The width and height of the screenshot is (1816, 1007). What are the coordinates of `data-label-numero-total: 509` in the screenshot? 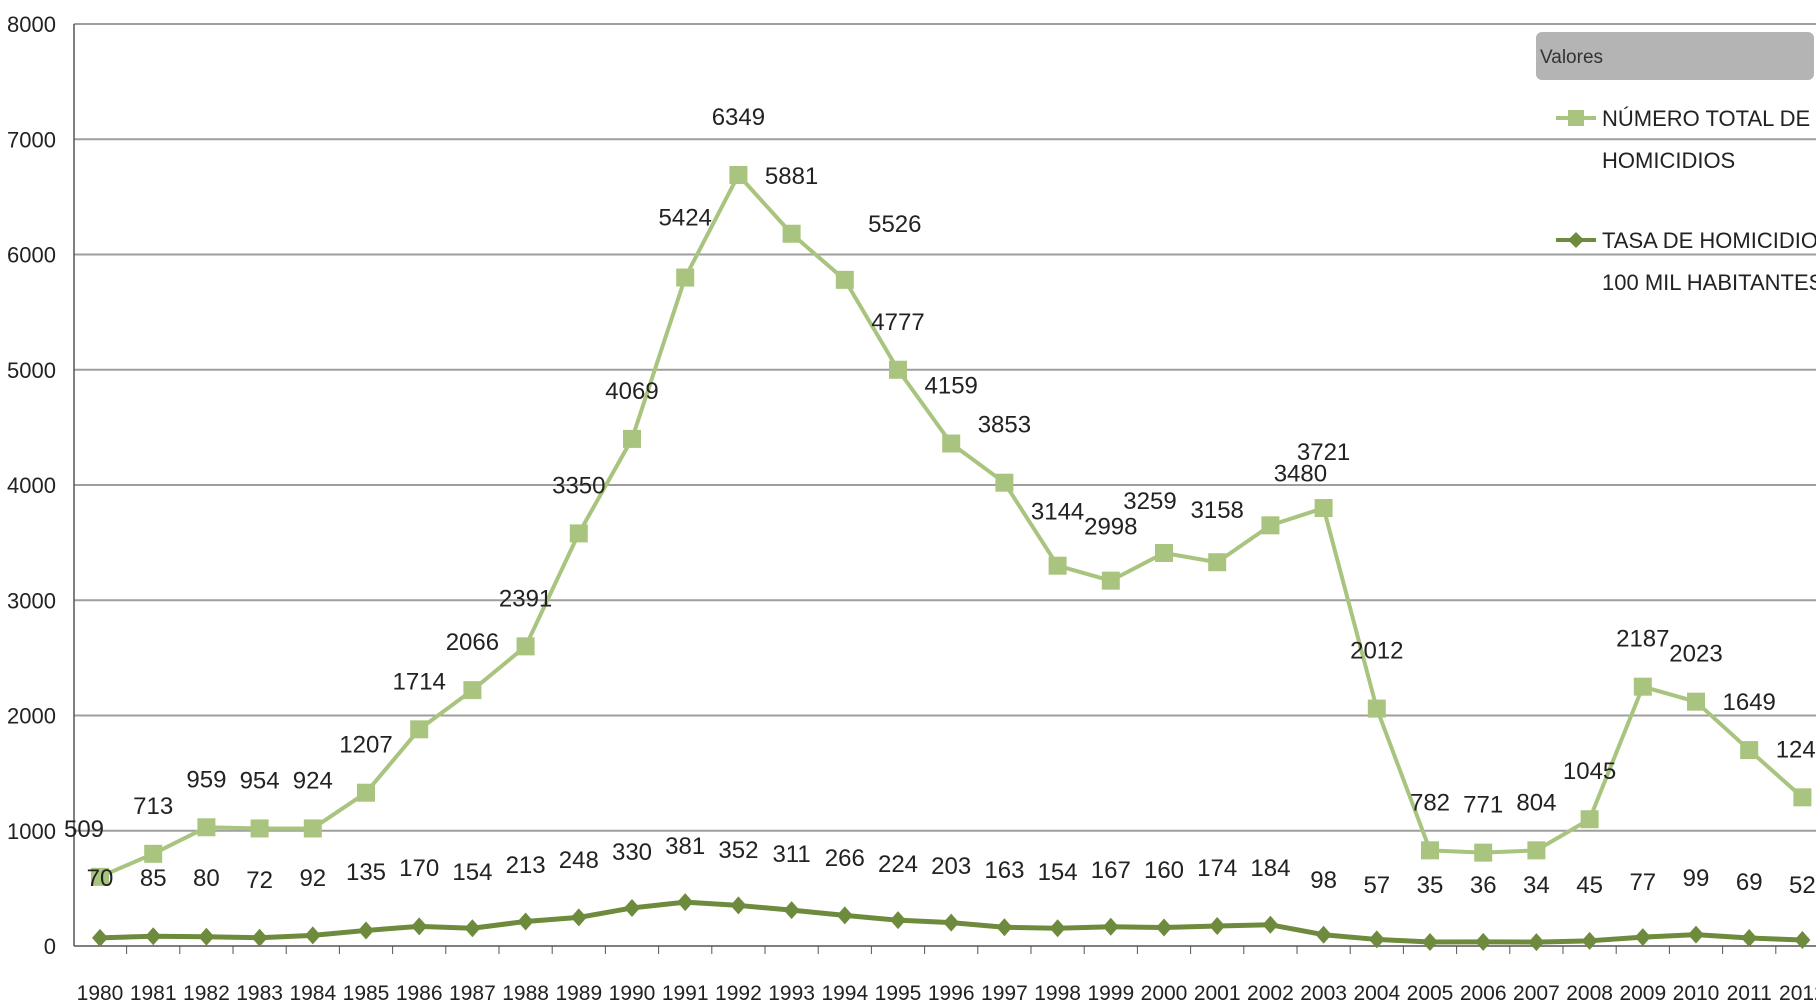 It's located at (84, 829).